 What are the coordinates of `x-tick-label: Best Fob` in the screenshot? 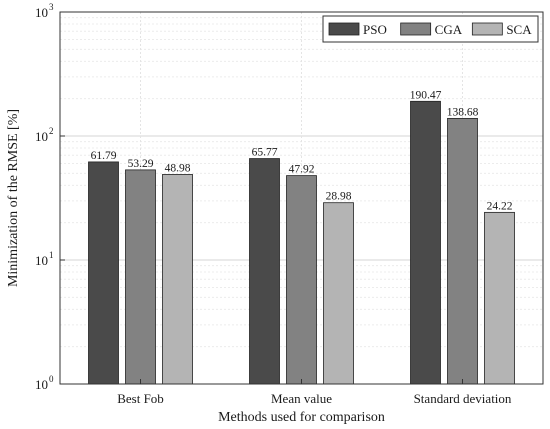 It's located at (140, 398).